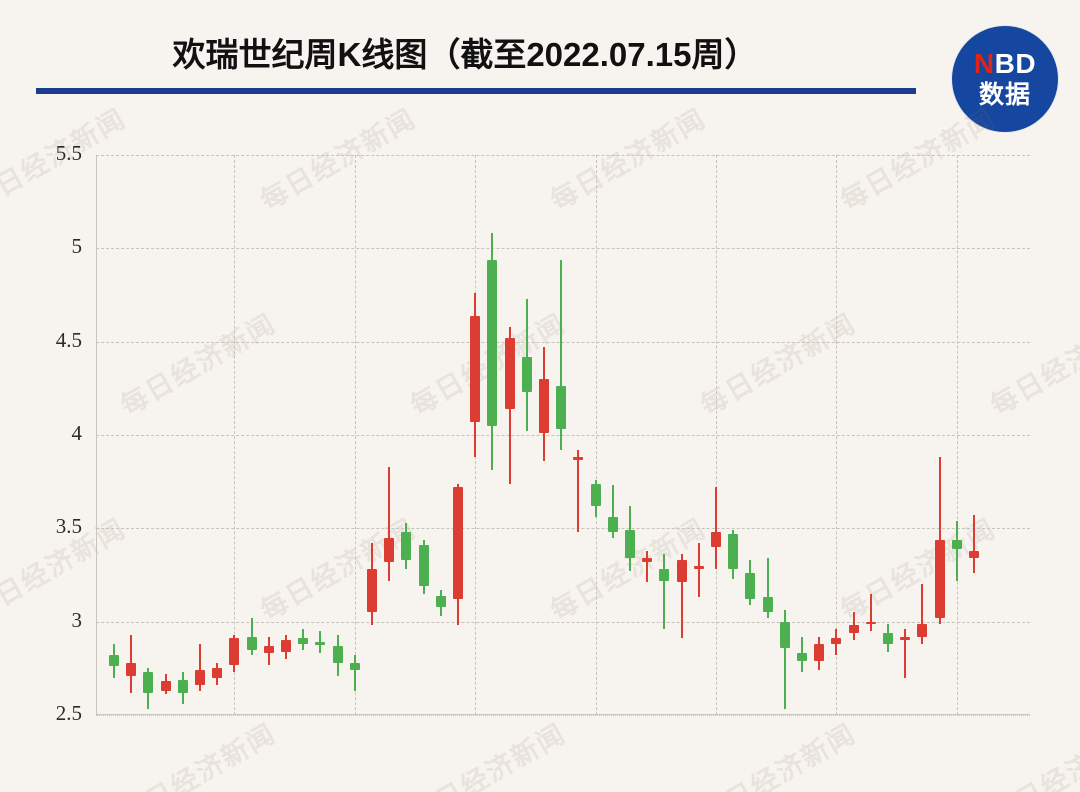 The height and width of the screenshot is (792, 1080). I want to click on x-axis-line, so click(563, 714).